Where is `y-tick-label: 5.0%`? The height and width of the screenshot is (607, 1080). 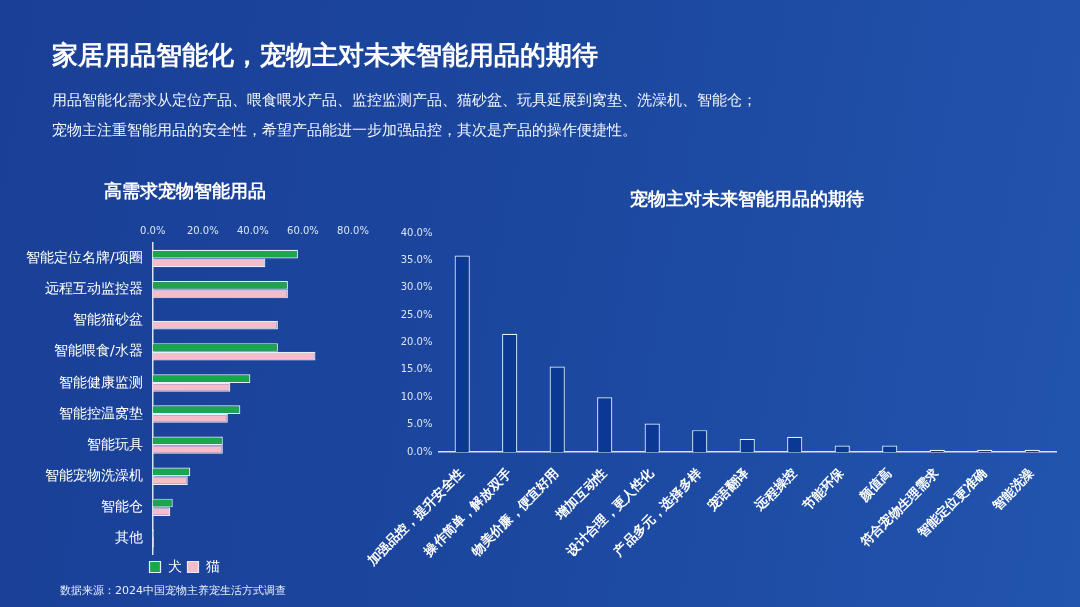 y-tick-label: 5.0% is located at coordinates (420, 424).